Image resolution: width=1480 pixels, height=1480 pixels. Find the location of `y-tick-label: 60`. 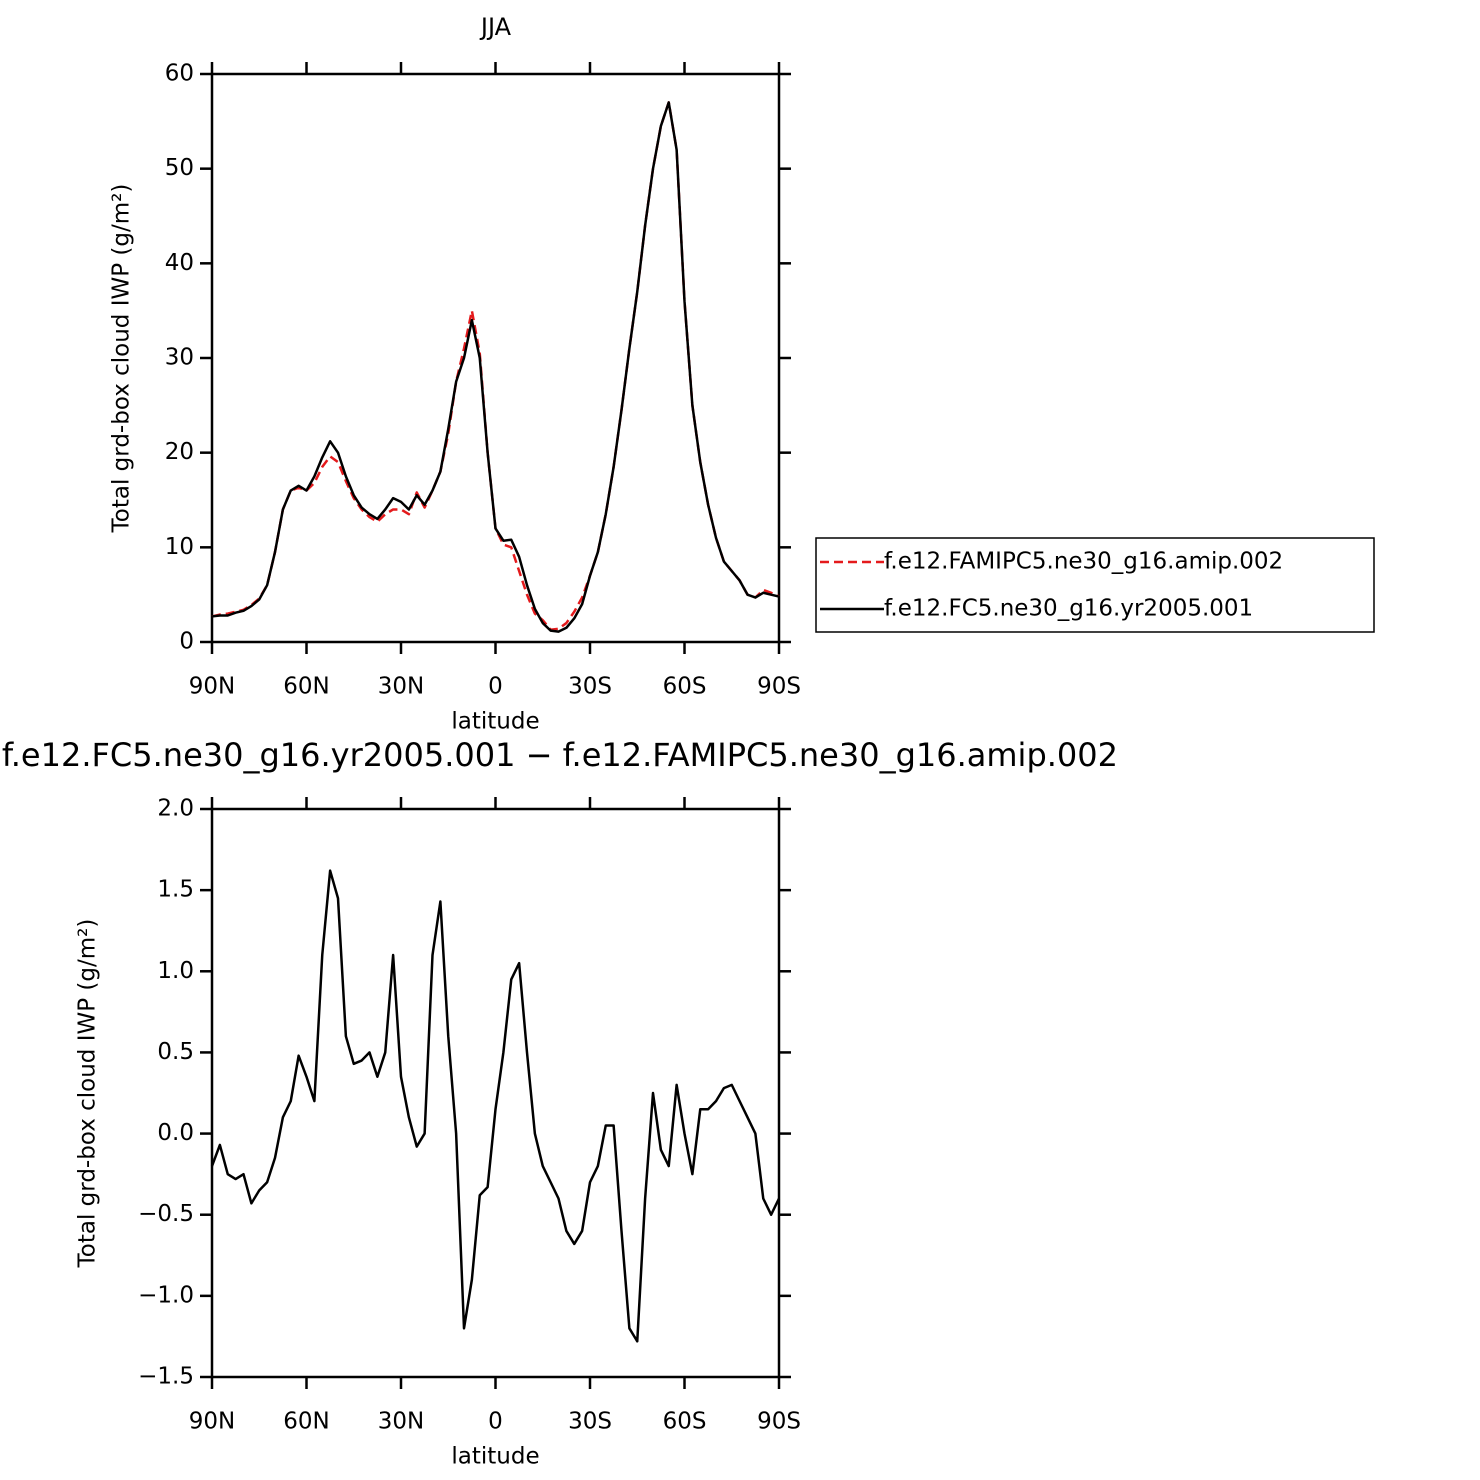

y-tick-label: 60 is located at coordinates (179, 74).